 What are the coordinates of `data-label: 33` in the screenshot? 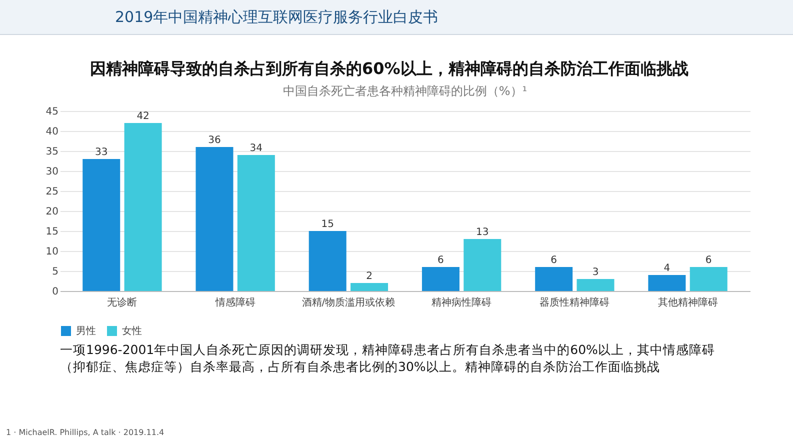 It's located at (101, 152).